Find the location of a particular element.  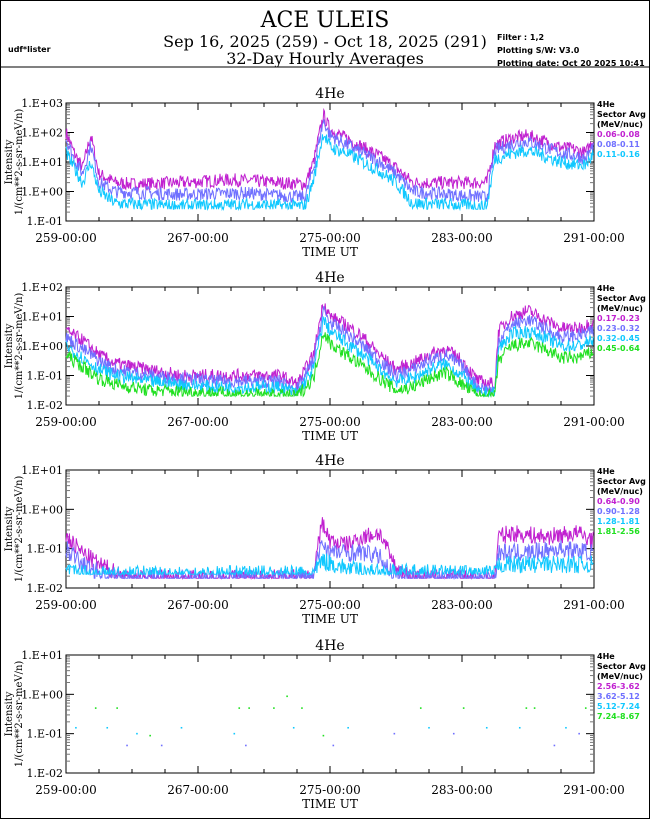

series-line-0.23-0.32 is located at coordinates (329, 351).